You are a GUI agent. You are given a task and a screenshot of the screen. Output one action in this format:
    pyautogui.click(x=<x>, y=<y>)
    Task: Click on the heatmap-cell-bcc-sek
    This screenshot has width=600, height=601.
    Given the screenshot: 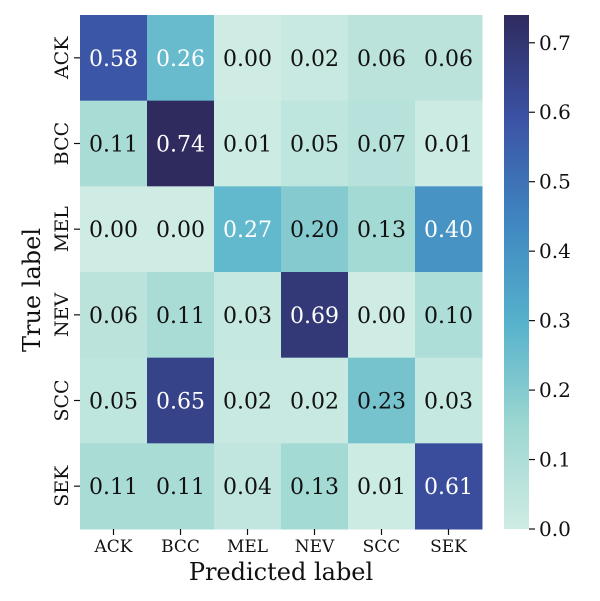 What is the action you would take?
    pyautogui.click(x=449, y=143)
    